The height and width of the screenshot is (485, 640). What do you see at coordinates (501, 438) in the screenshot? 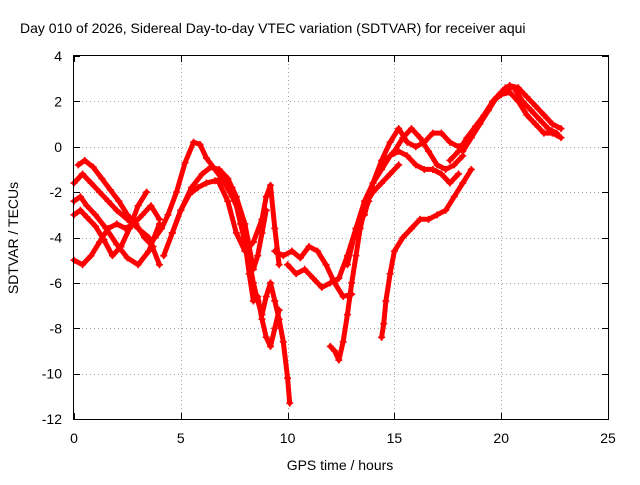
I see `x-tick-label: 20` at bounding box center [501, 438].